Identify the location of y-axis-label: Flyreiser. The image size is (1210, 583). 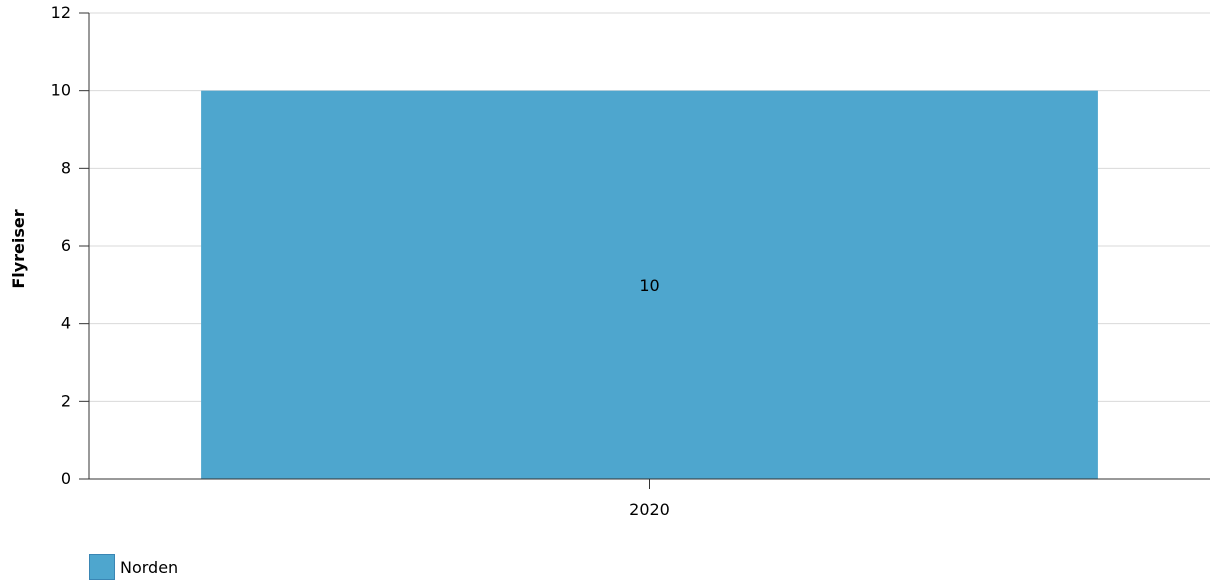
(18, 248).